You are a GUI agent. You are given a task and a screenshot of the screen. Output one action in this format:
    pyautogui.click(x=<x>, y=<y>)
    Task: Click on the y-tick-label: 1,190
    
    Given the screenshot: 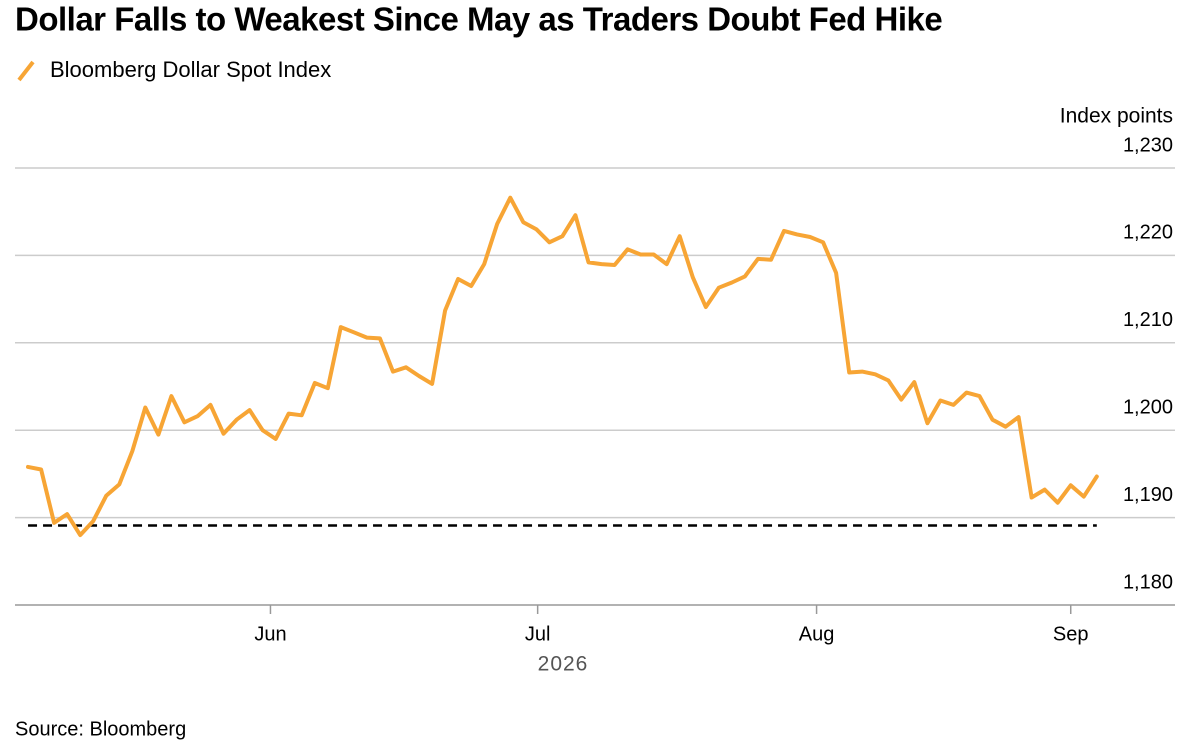 What is the action you would take?
    pyautogui.click(x=1148, y=495)
    